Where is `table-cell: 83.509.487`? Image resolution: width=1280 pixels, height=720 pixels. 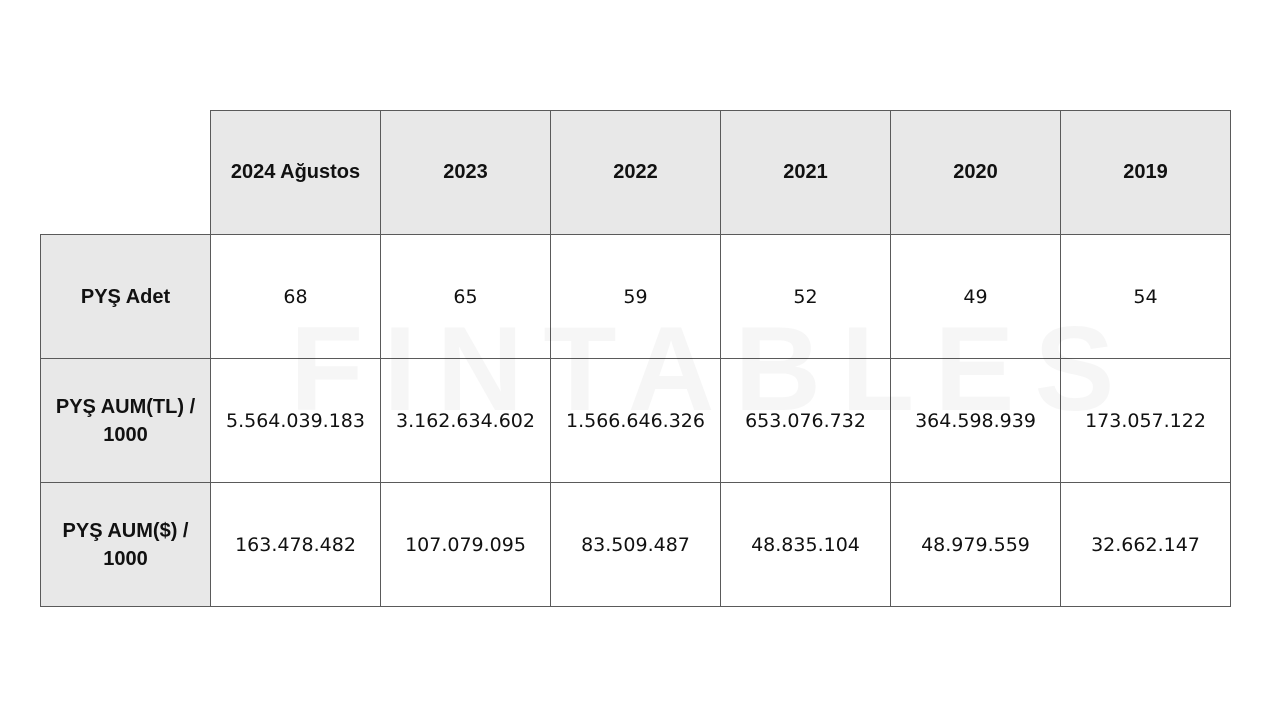
table-cell: 83.509.487 is located at coordinates (635, 544).